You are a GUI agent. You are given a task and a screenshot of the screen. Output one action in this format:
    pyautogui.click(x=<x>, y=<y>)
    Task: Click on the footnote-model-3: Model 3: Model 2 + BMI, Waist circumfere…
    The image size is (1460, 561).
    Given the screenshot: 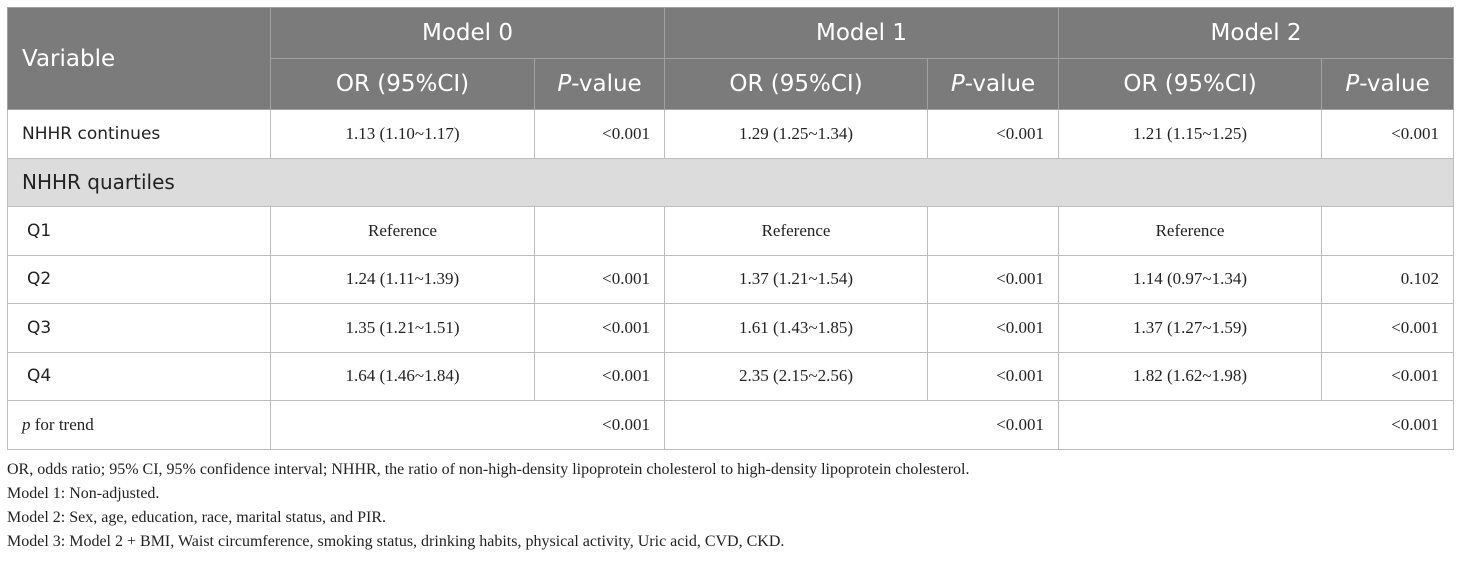 What is the action you would take?
    pyautogui.click(x=396, y=541)
    